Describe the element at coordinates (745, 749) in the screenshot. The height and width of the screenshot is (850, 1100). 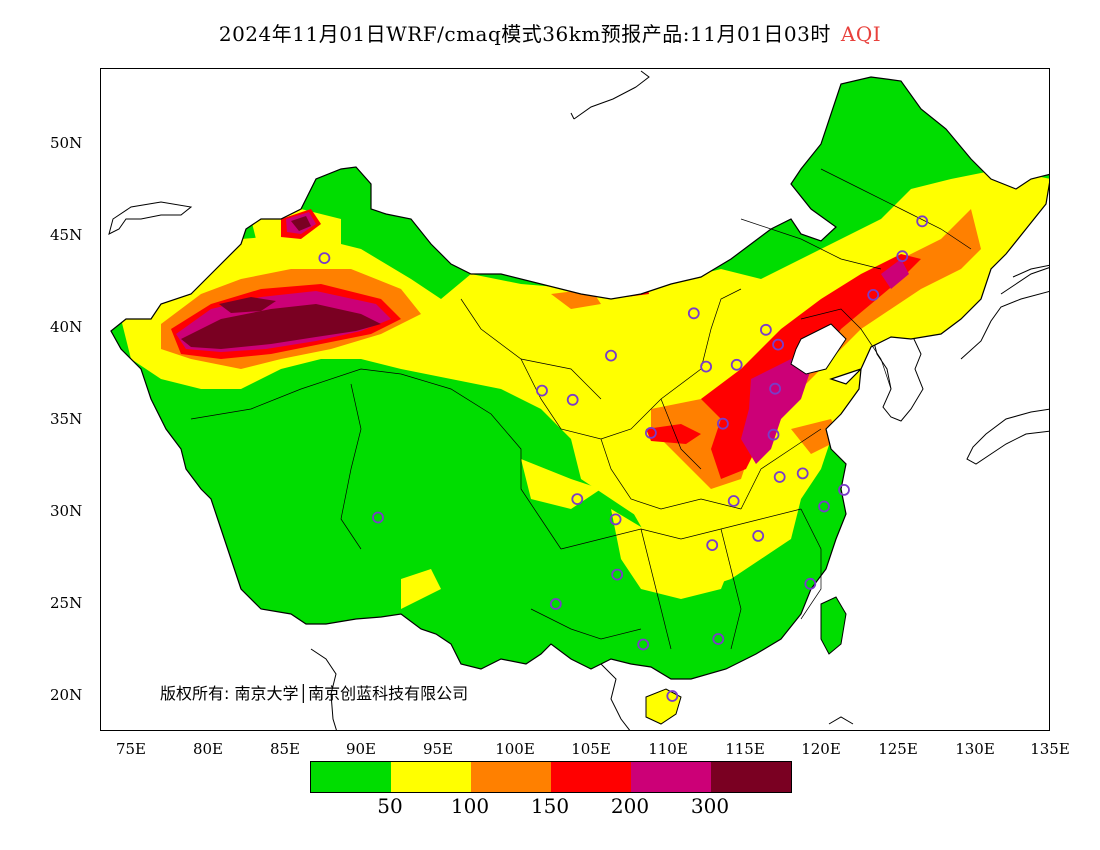
I see `lon-label-115: 115E` at that location.